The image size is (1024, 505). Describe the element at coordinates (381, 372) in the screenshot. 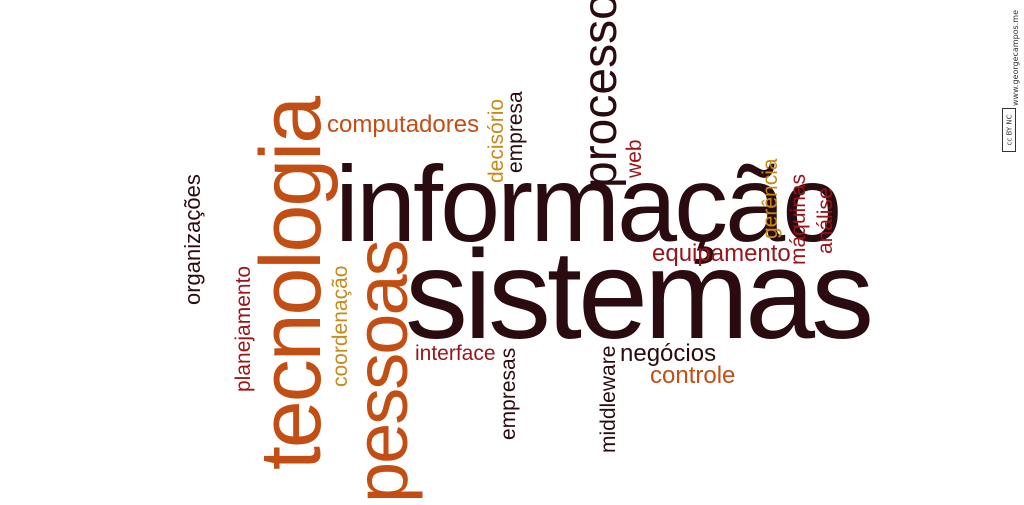

I see `word-pessoas: pessoas` at that location.